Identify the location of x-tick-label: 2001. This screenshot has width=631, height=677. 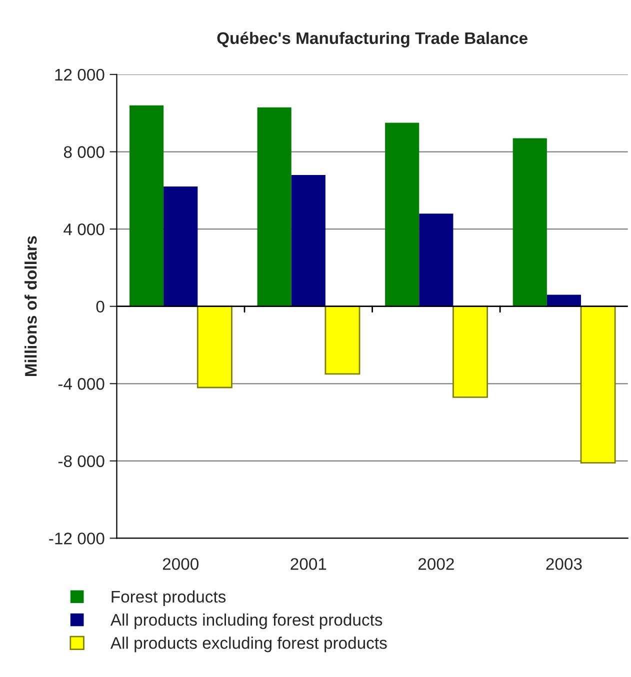
(308, 564).